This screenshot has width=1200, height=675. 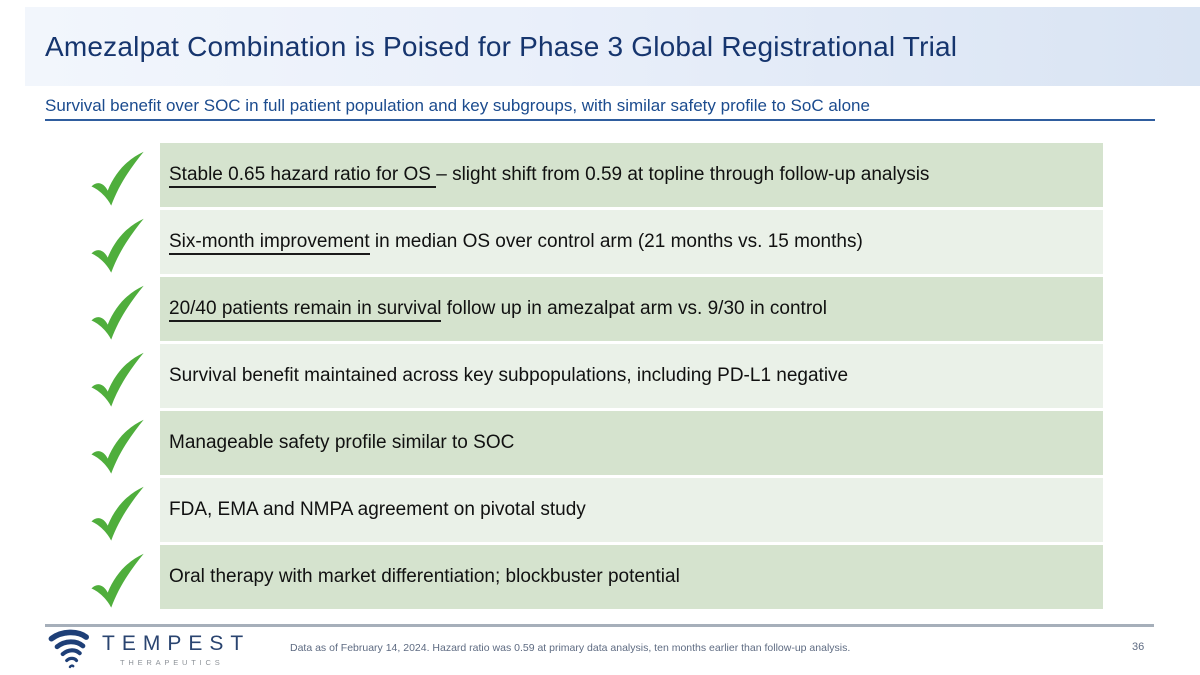 I want to click on footer-divider, so click(x=599, y=625).